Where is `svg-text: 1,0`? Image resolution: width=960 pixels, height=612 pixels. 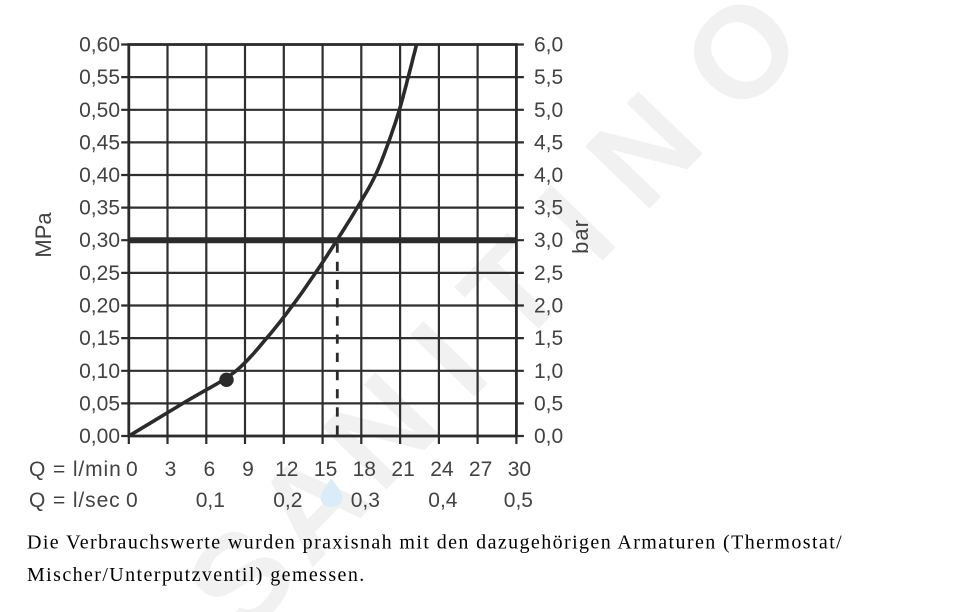 svg-text: 1,0 is located at coordinates (548, 371).